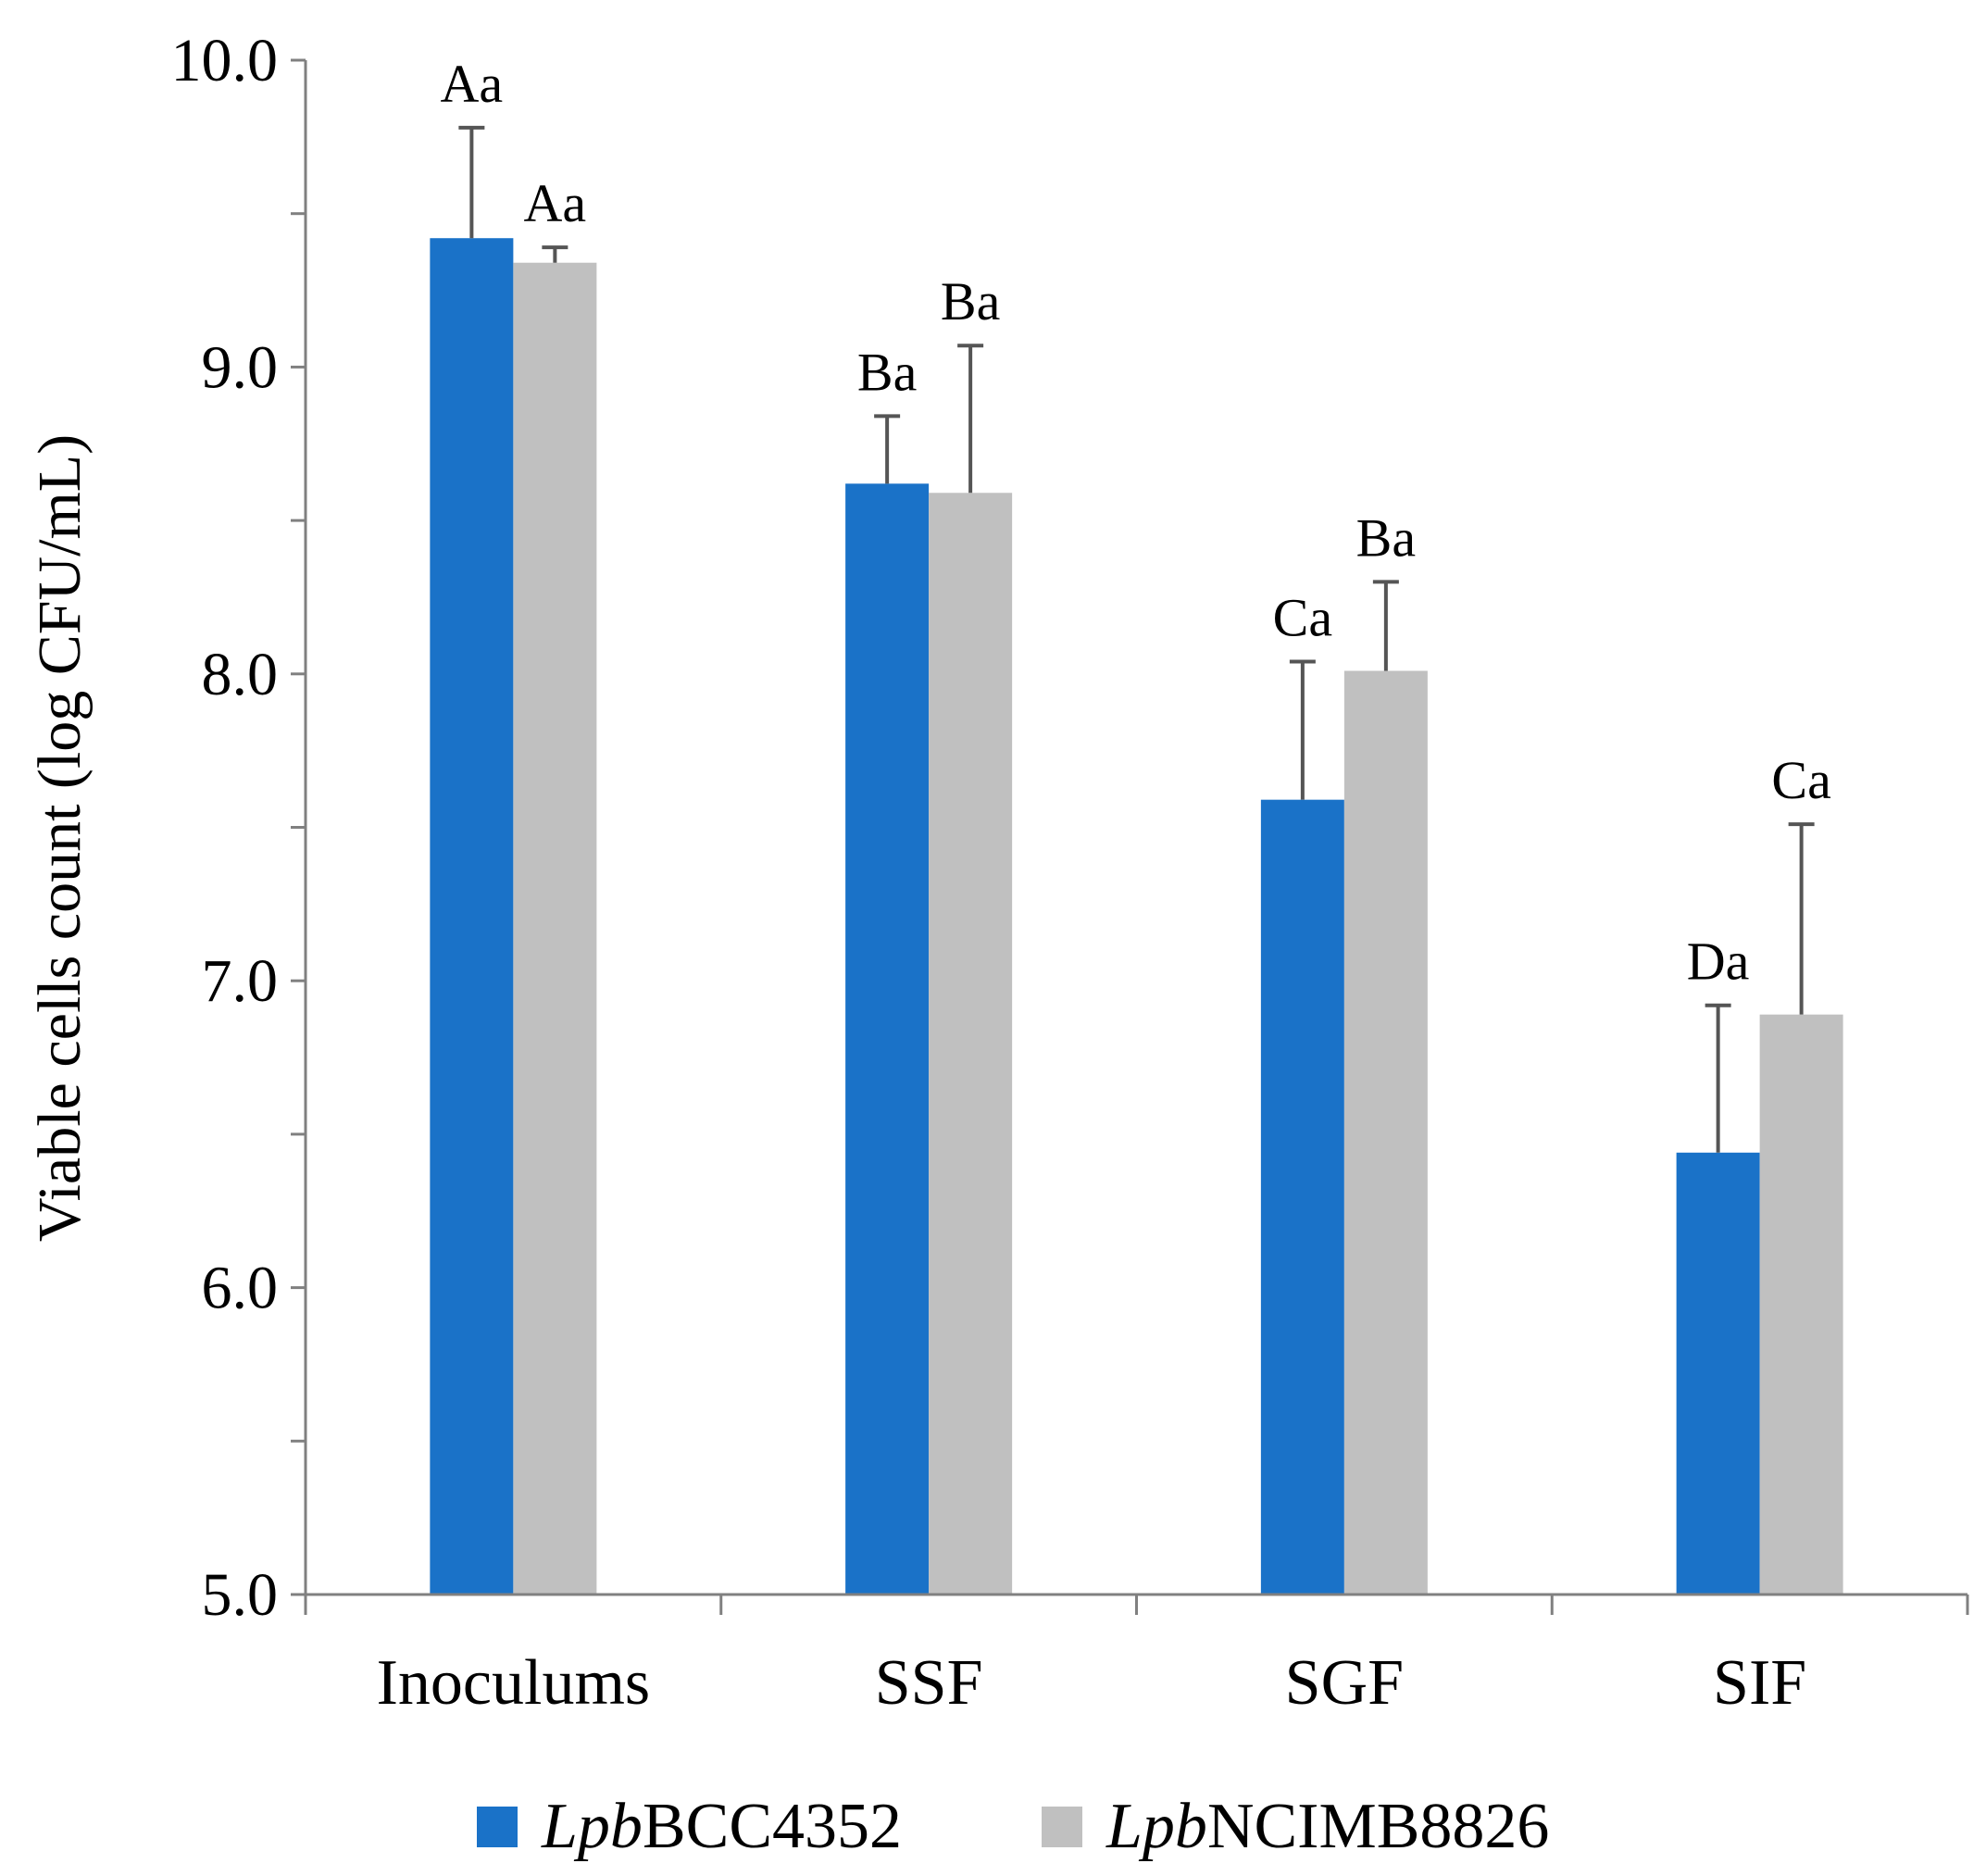 Image resolution: width=1986 pixels, height=1876 pixels. I want to click on bar-ncimb8826-sif, so click(1801, 1304).